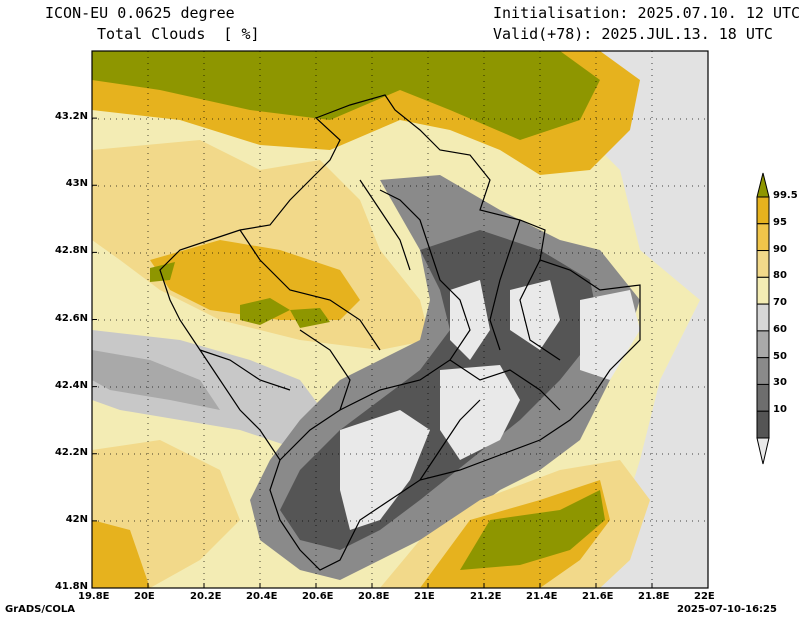  What do you see at coordinates (654, 596) in the screenshot?
I see `lon-label: 21.8E` at bounding box center [654, 596].